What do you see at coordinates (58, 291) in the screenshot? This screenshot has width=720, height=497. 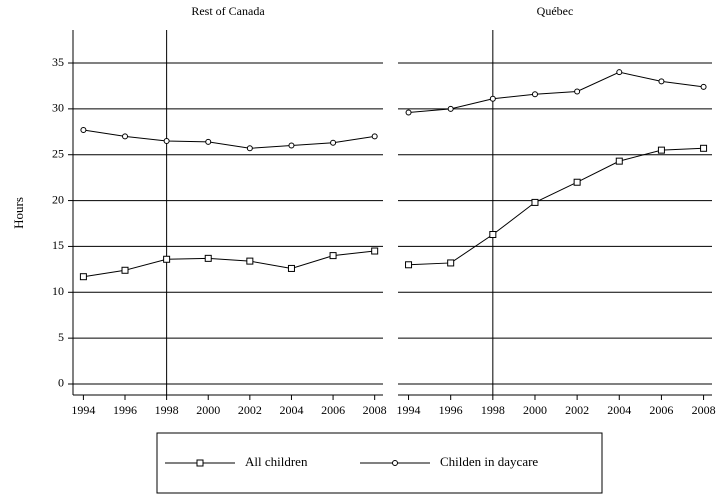 I see `y-tick-label: 10` at bounding box center [58, 291].